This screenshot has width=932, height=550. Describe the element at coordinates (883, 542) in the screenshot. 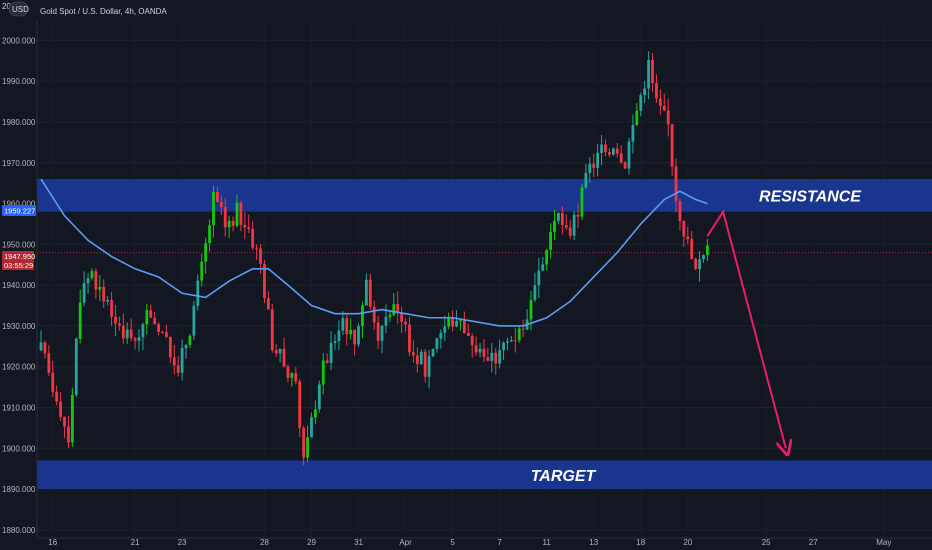

I see `x-tick-label: May` at that location.